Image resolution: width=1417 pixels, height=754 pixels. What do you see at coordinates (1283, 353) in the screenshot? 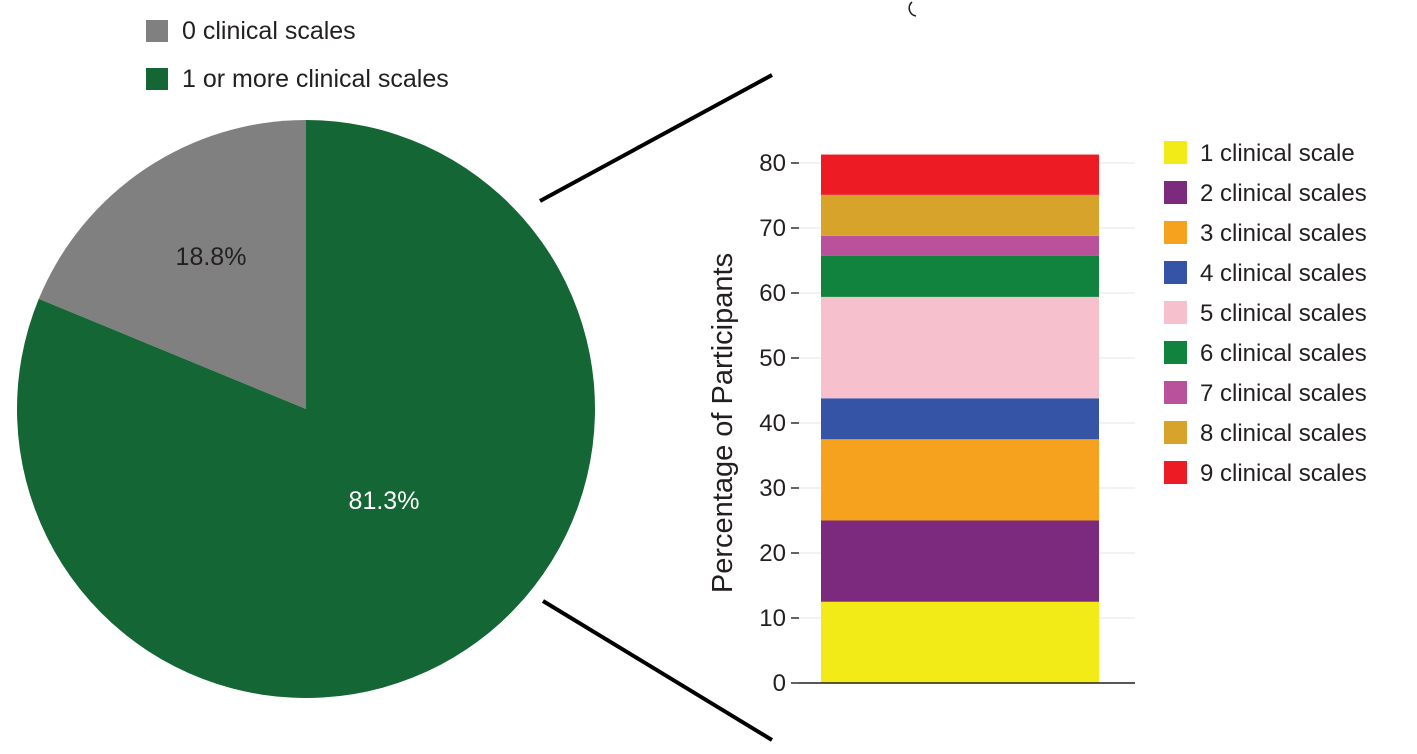
I see `legend-label: 6 clinical scales` at bounding box center [1283, 353].